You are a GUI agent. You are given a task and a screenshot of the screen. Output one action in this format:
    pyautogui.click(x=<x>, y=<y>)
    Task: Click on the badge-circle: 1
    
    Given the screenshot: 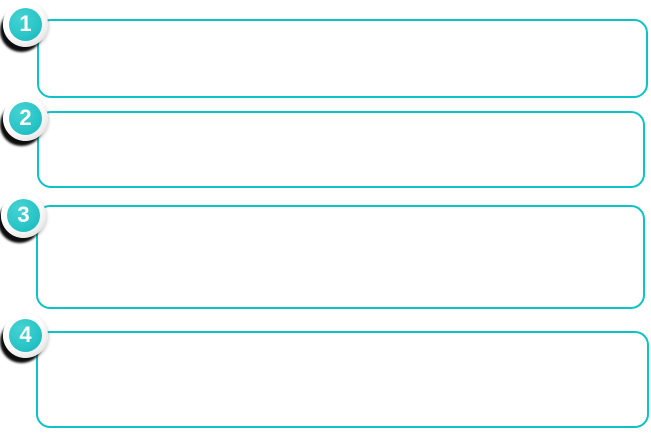 What is the action you would take?
    pyautogui.click(x=25, y=24)
    